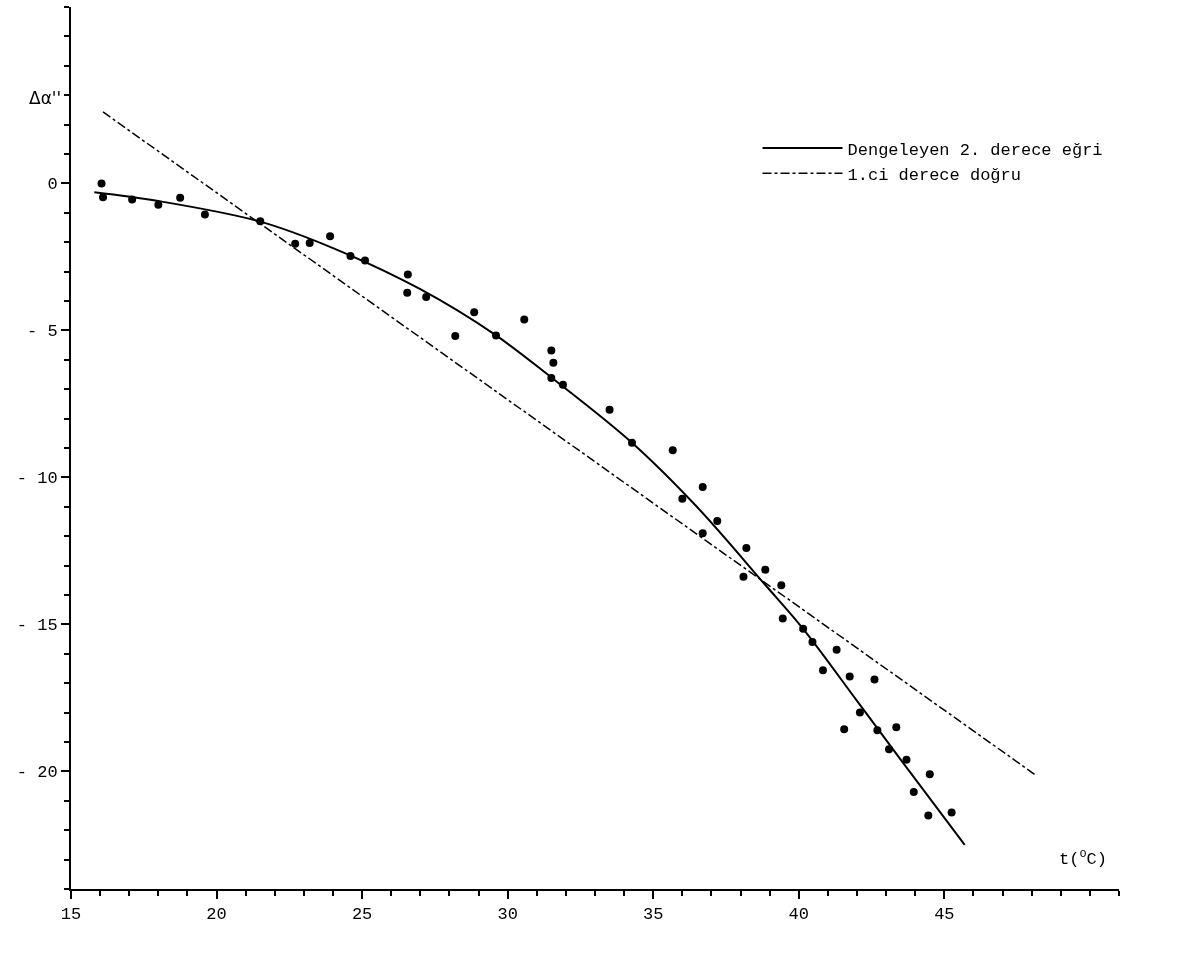 The image size is (1179, 967). Describe the element at coordinates (1083, 858) in the screenshot. I see `x-axis-title: t($^{o}$C)` at that location.